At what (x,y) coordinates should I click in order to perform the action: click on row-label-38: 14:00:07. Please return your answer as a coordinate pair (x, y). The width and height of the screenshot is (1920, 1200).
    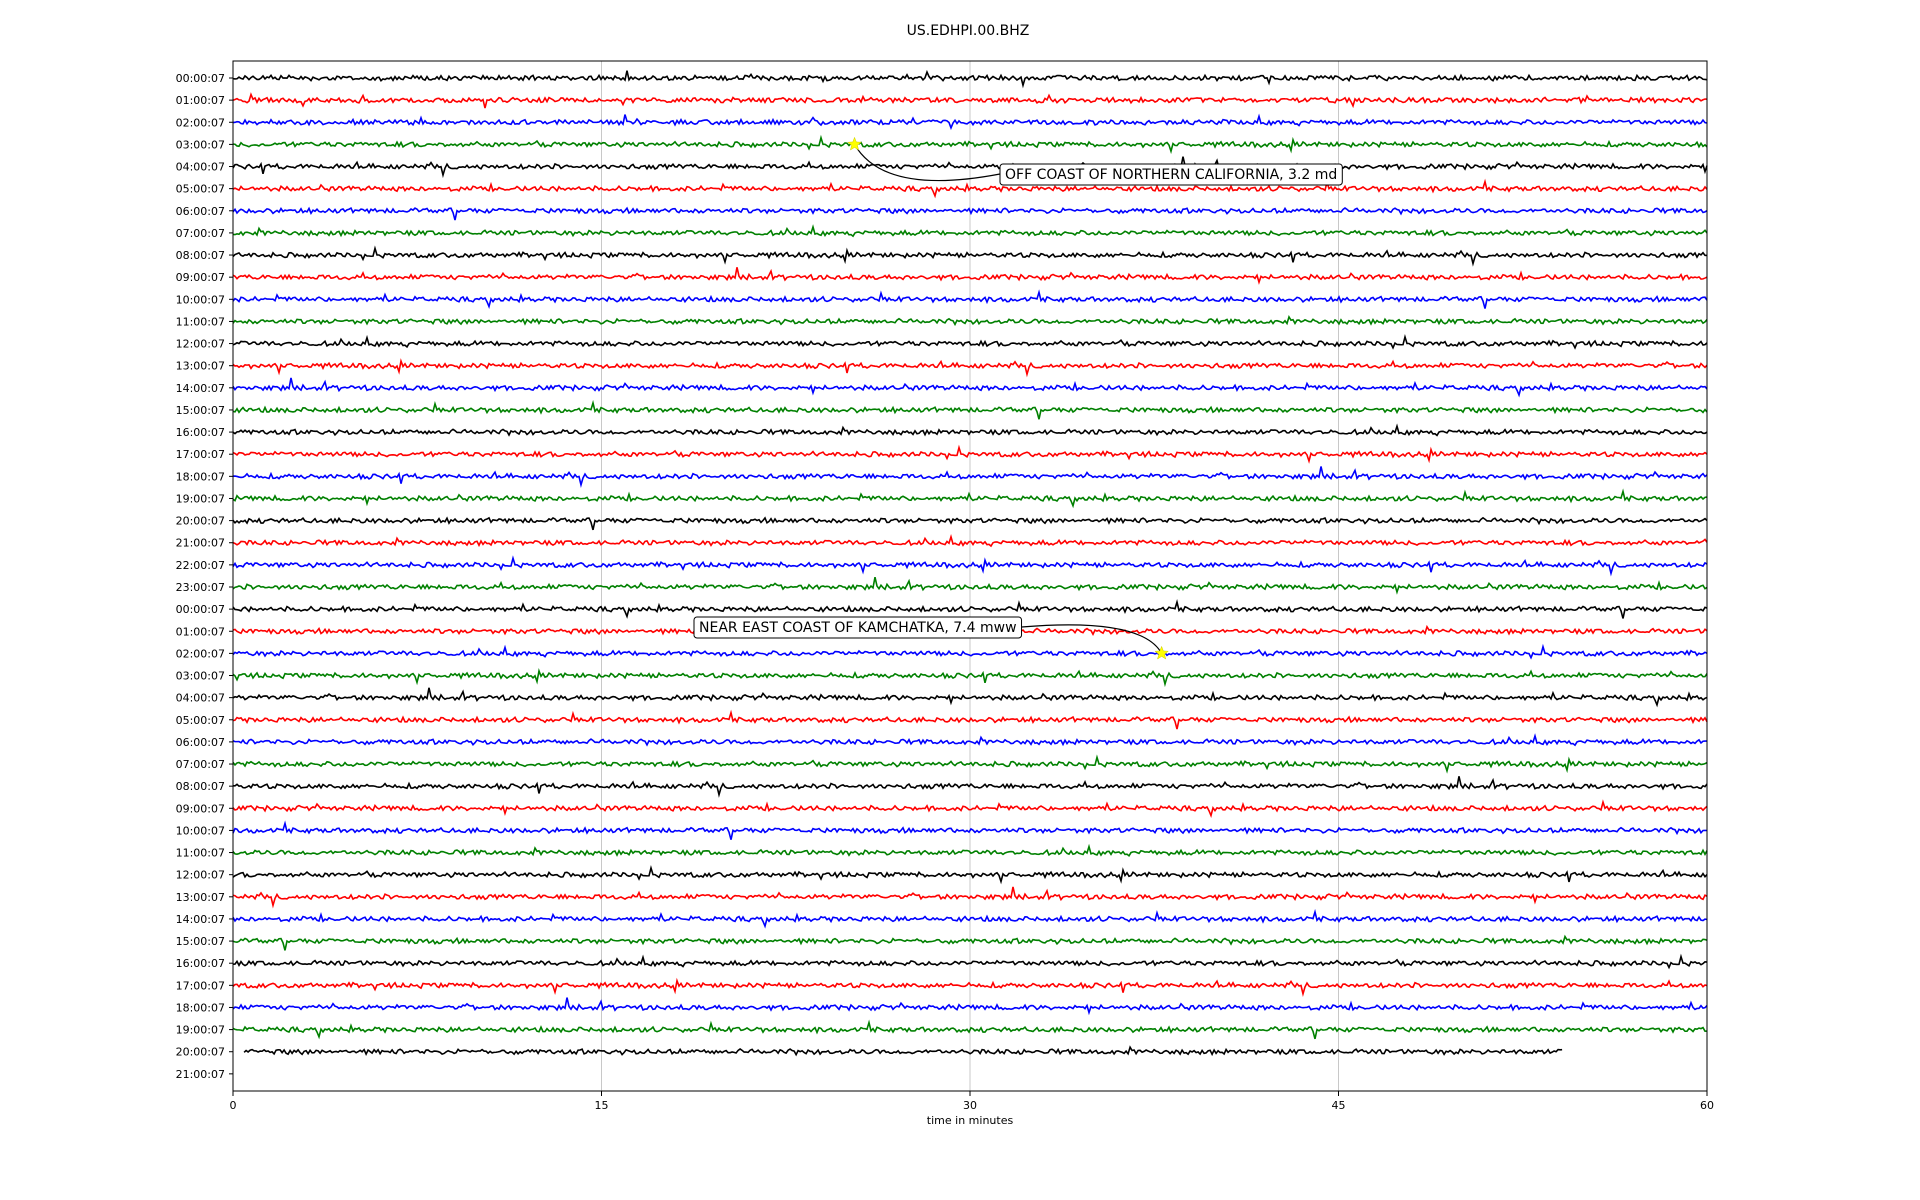
    Looking at the image, I should click on (200, 919).